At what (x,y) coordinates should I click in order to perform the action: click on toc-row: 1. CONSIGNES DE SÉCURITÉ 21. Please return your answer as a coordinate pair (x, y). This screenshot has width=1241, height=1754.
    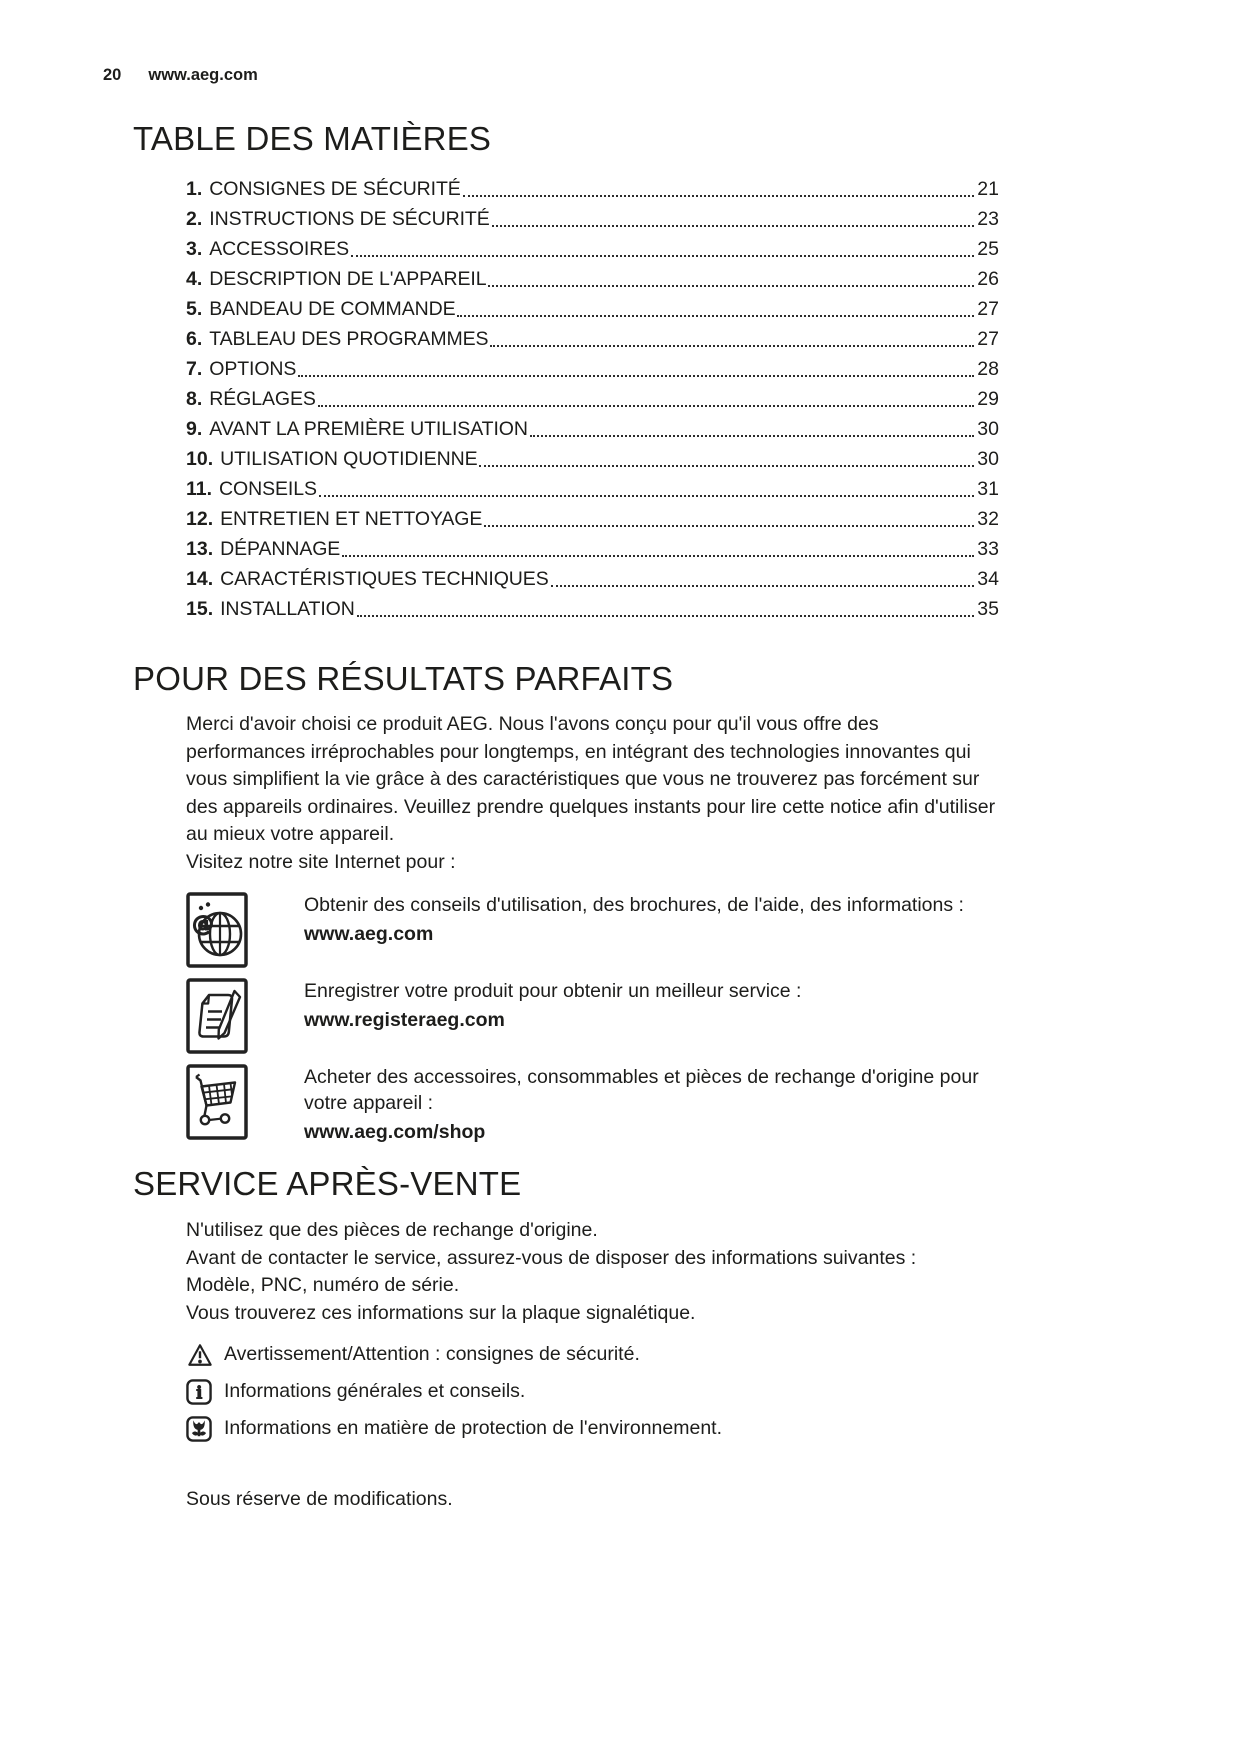
    Looking at the image, I should click on (592, 189).